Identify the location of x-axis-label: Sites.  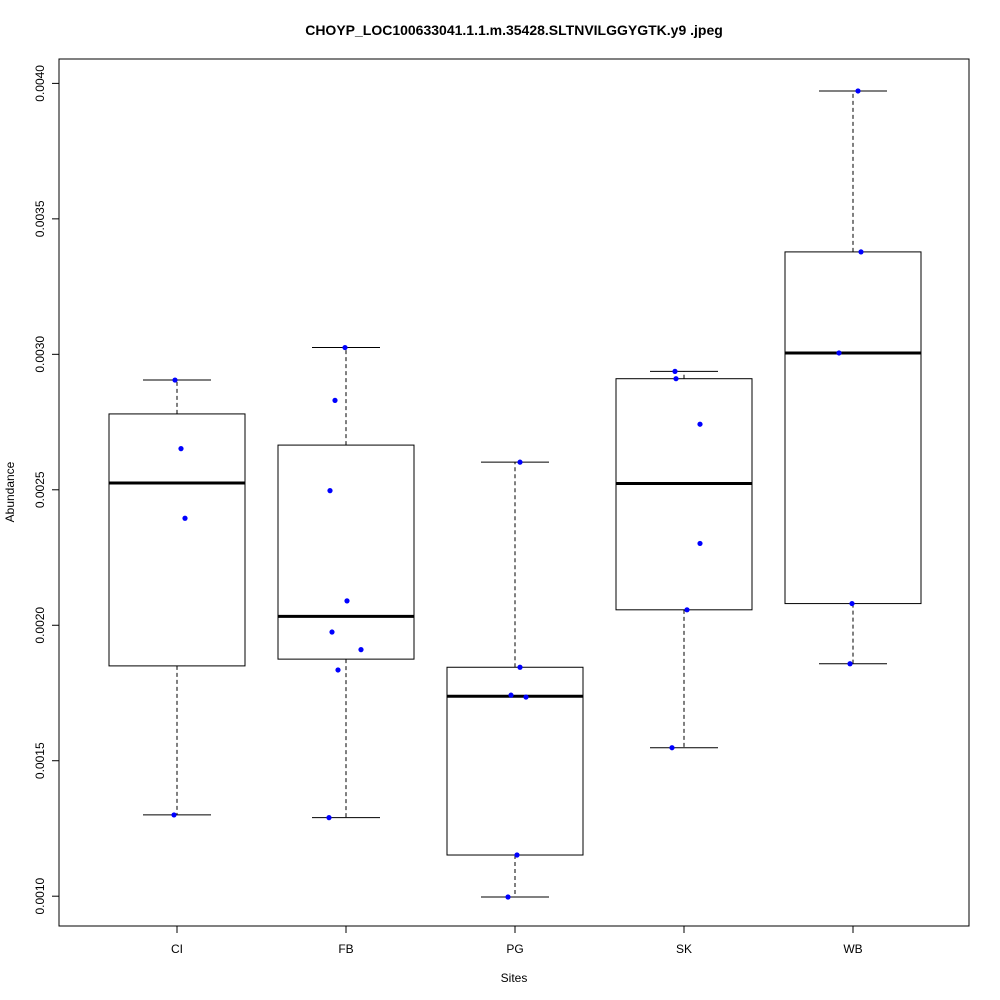
(514, 978).